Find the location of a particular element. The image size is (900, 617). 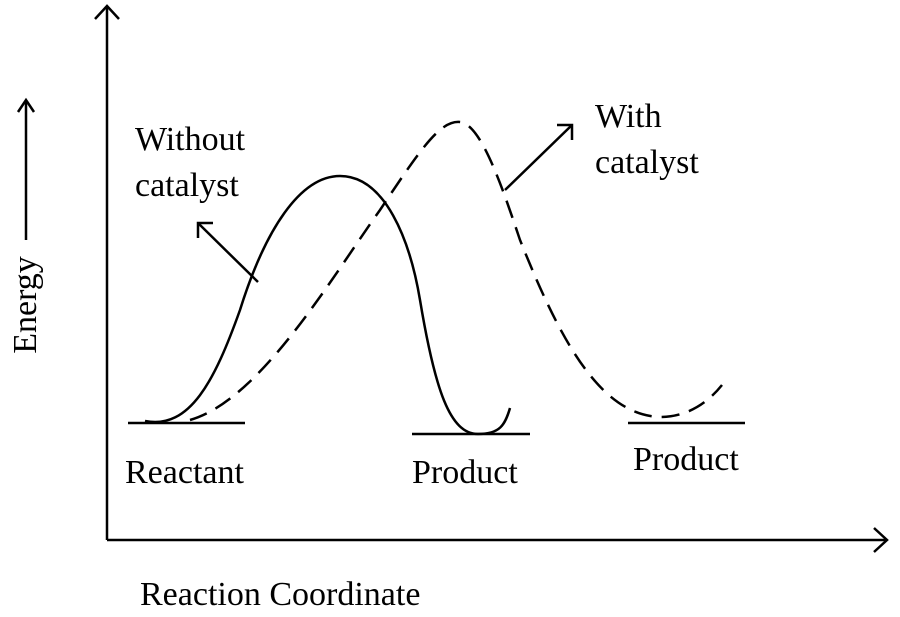

x-axis-label: Reaction Coordinate is located at coordinates (280, 594).